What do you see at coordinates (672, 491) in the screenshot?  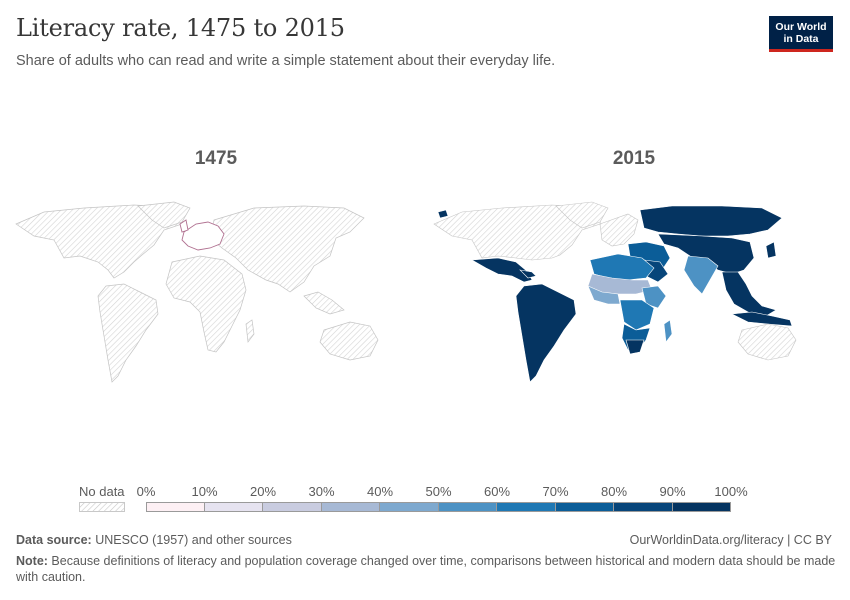 I see `legend-tick-label: 90%` at bounding box center [672, 491].